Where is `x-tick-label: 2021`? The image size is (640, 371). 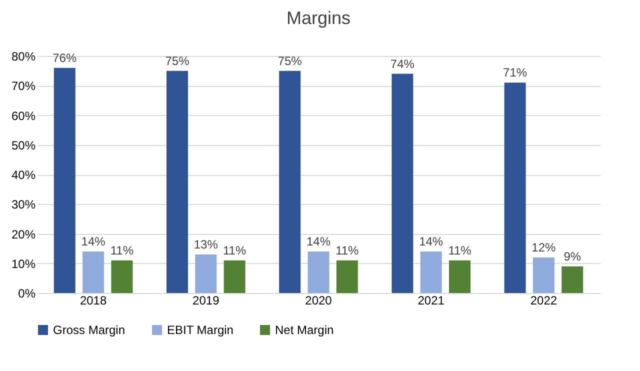
x-tick-label: 2021 is located at coordinates (431, 301).